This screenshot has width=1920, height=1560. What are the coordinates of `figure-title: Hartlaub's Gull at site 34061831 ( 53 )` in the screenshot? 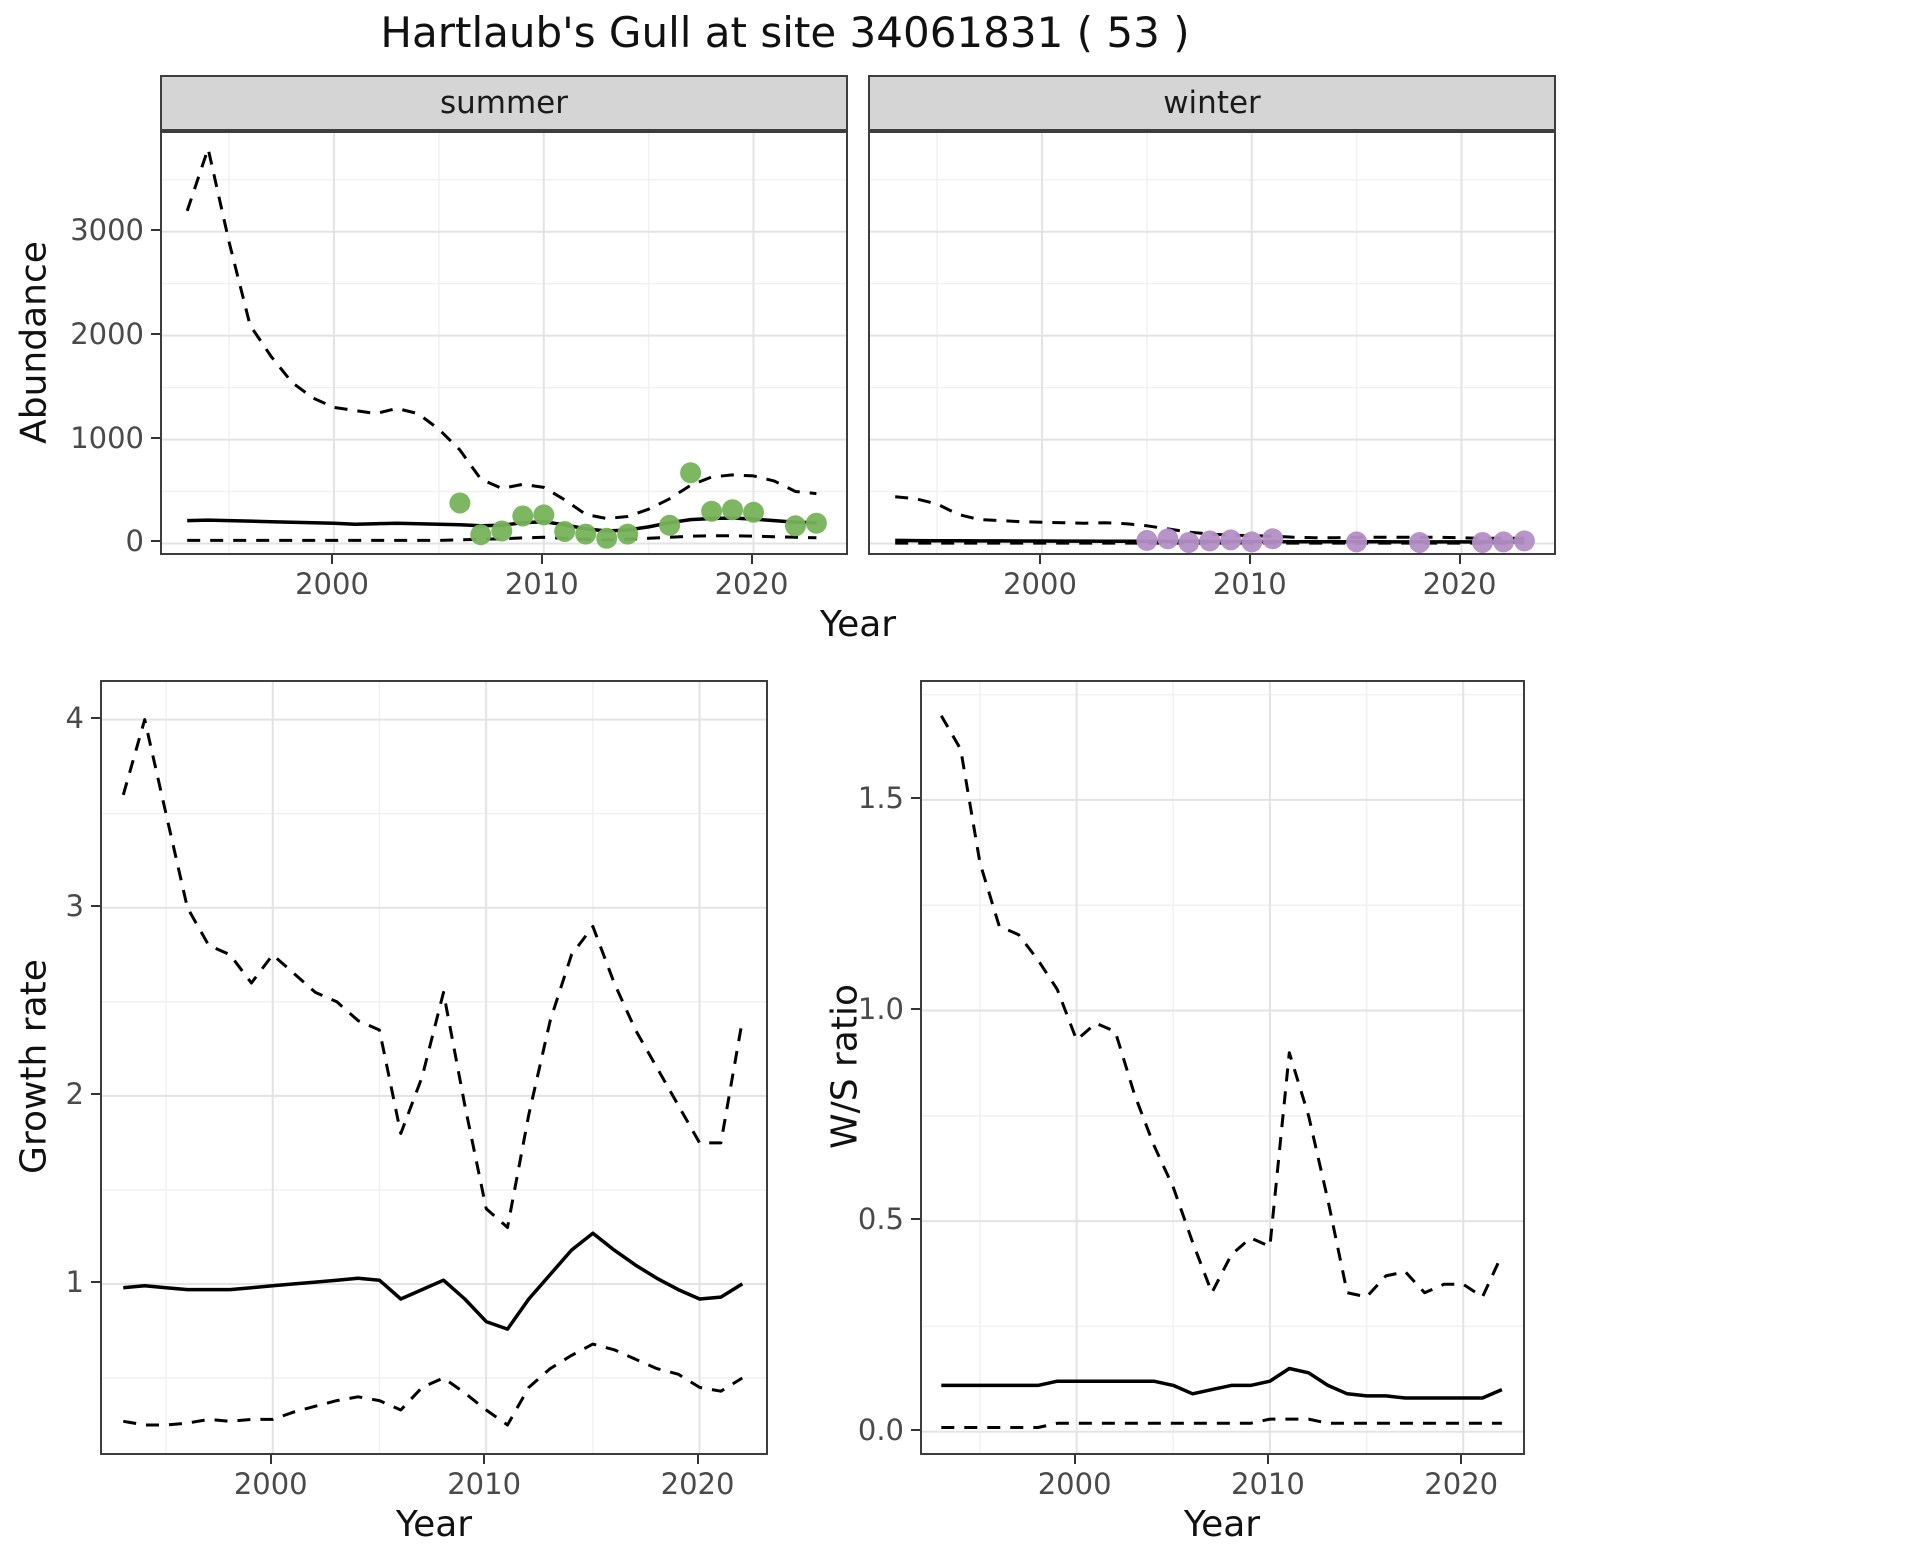 It's located at (785, 32).